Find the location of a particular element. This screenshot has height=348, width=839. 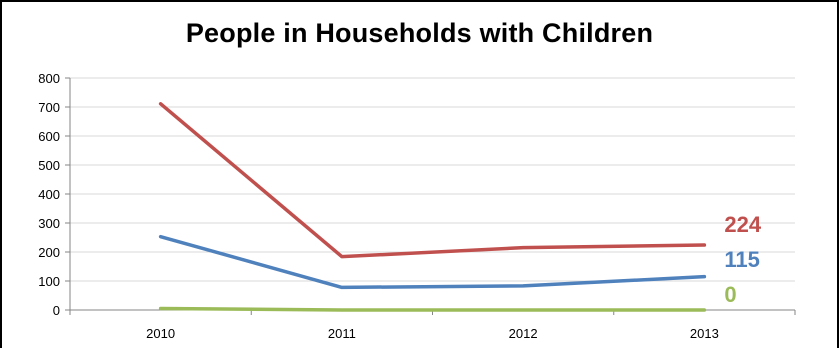

y-tick-label: 600 is located at coordinates (49, 136).